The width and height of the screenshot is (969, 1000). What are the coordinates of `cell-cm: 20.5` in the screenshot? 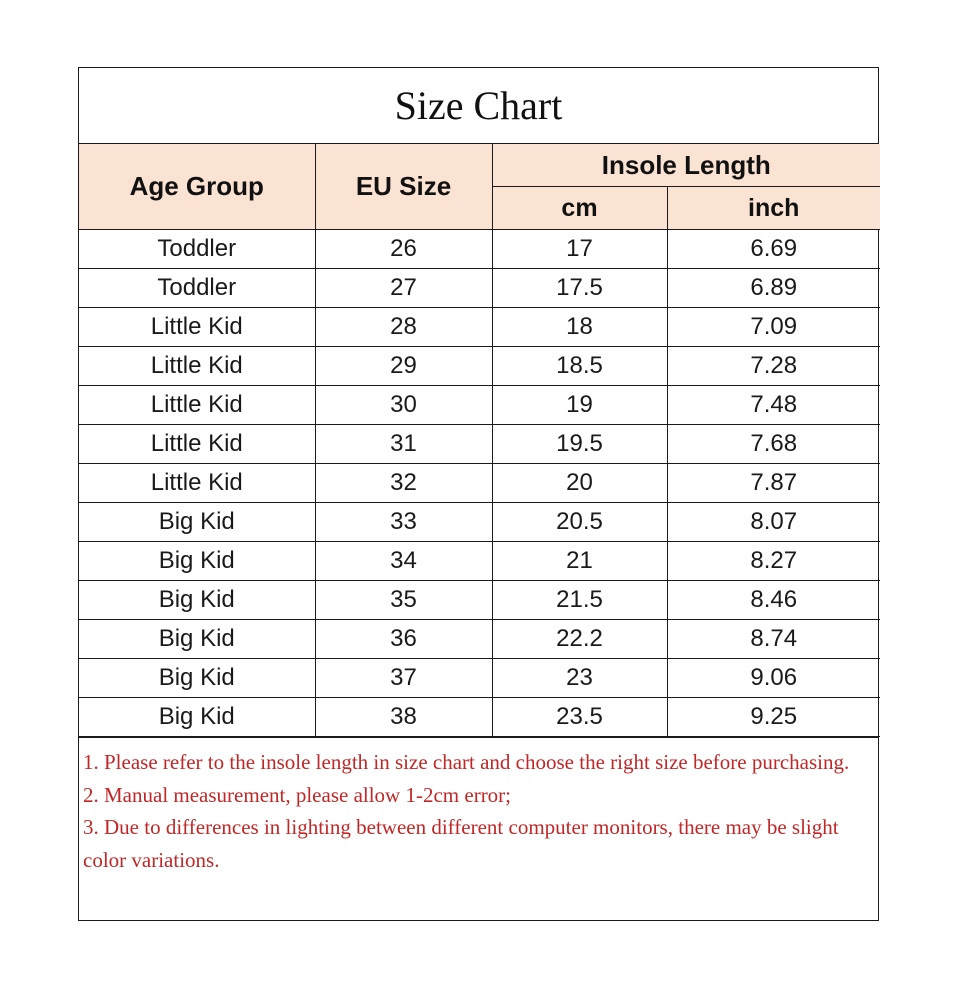 It's located at (579, 522).